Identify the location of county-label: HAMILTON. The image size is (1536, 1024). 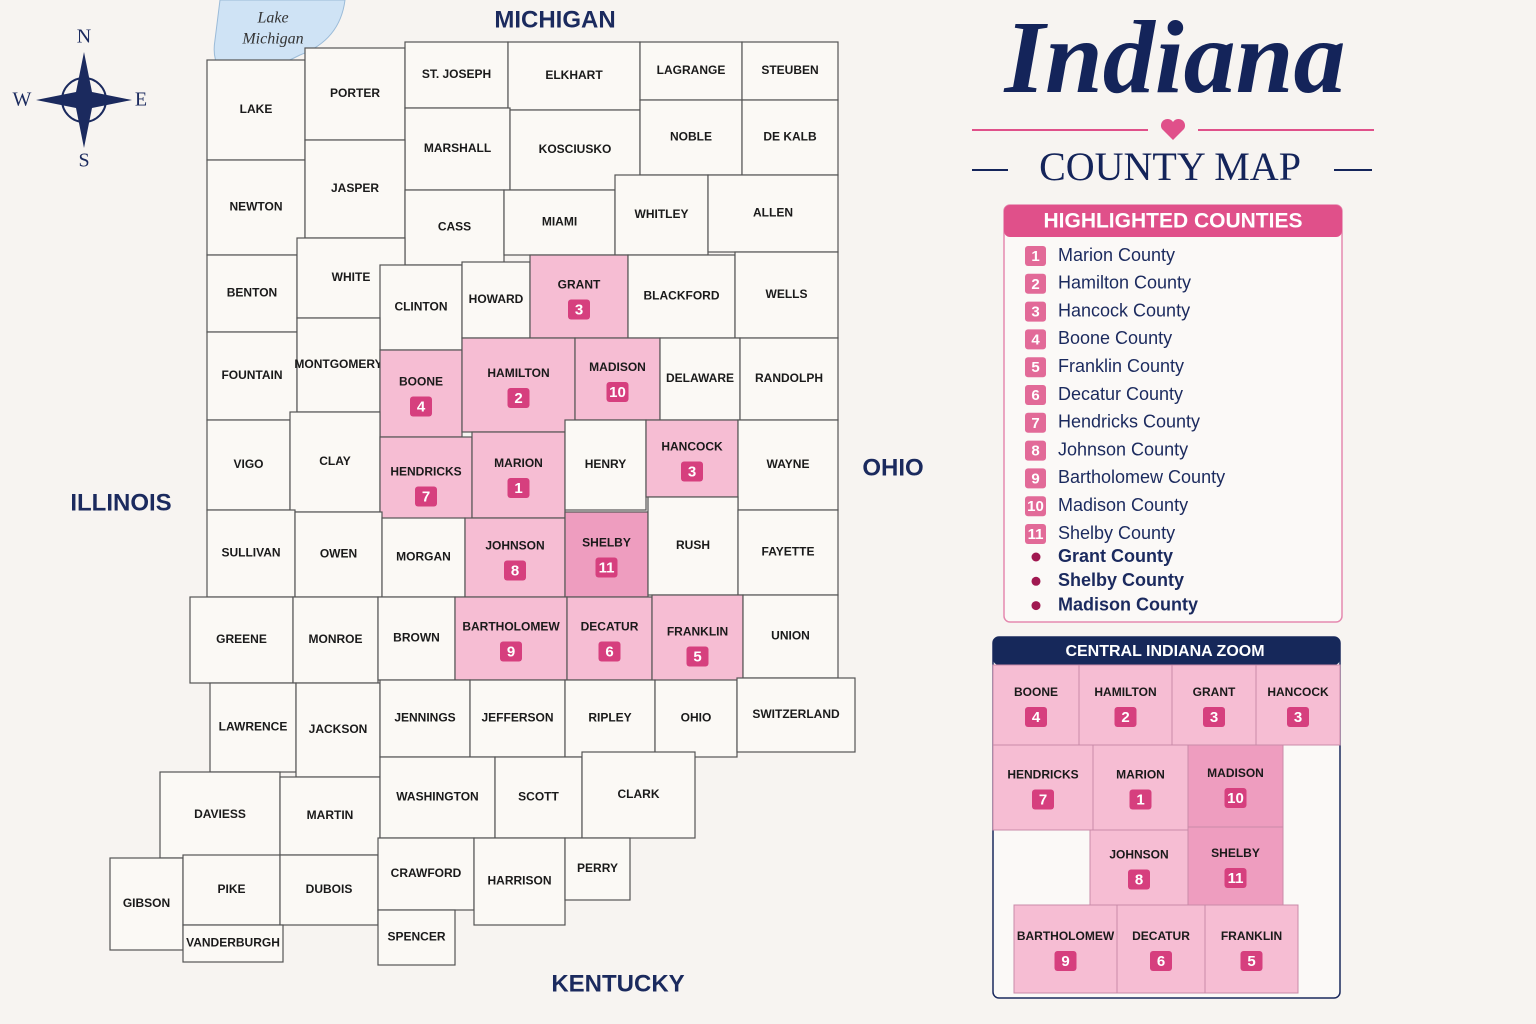
(518, 373).